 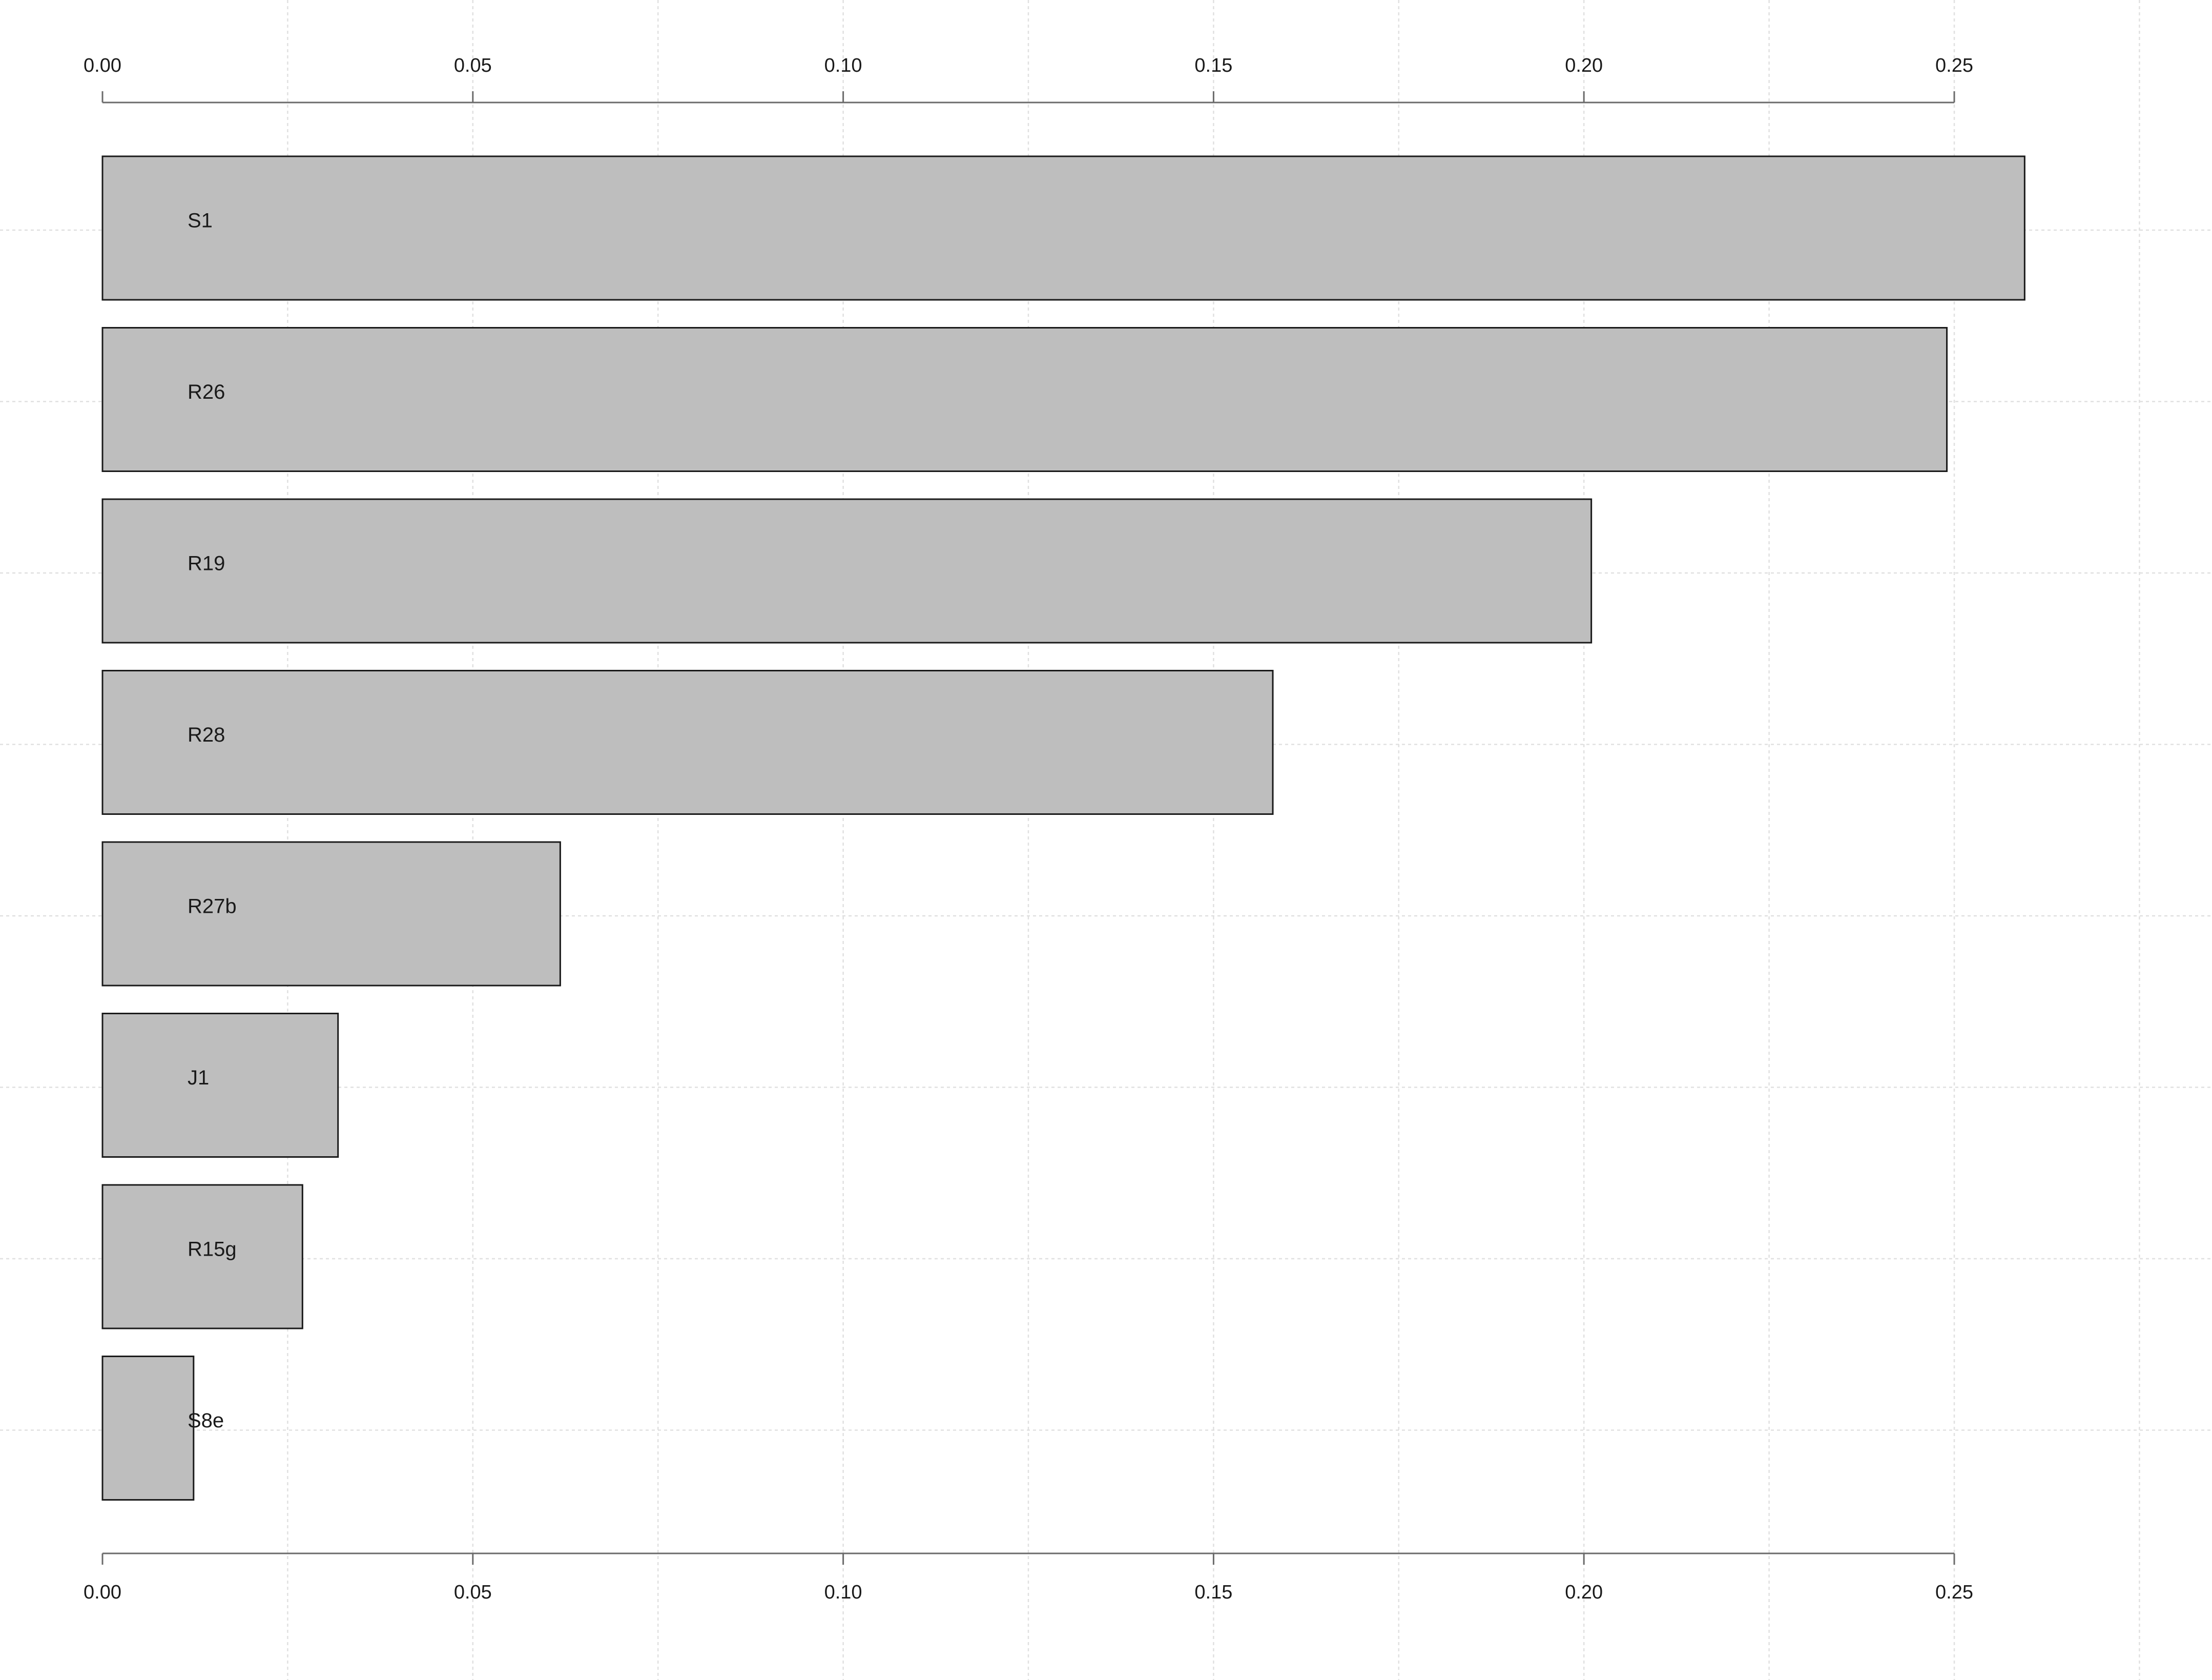 I want to click on bar-s1, so click(x=1063, y=228).